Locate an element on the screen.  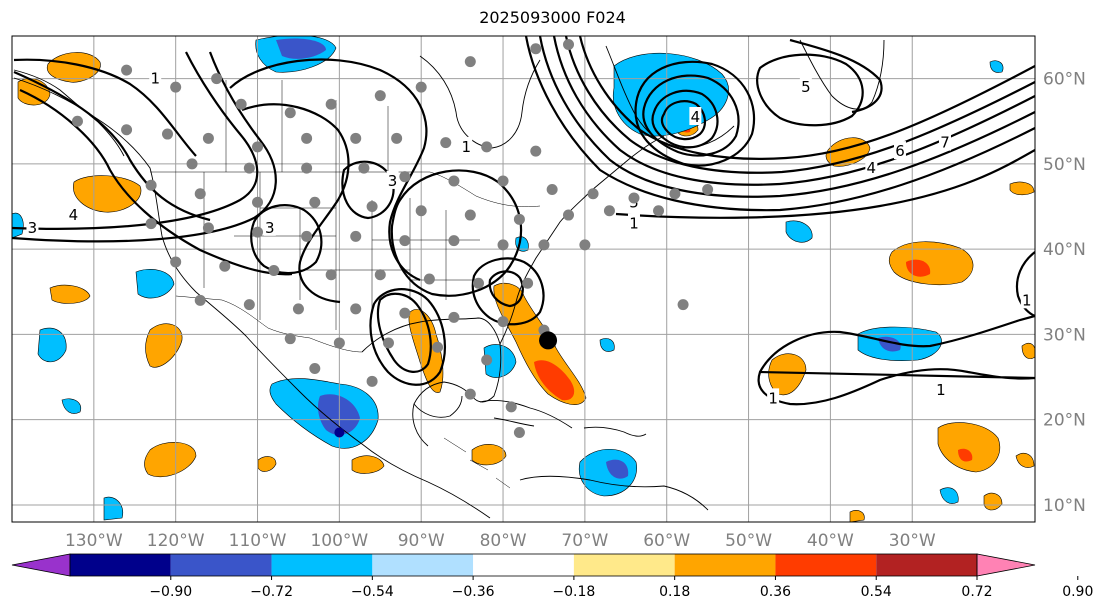
longitude-tick-label: 50°W is located at coordinates (748, 541).